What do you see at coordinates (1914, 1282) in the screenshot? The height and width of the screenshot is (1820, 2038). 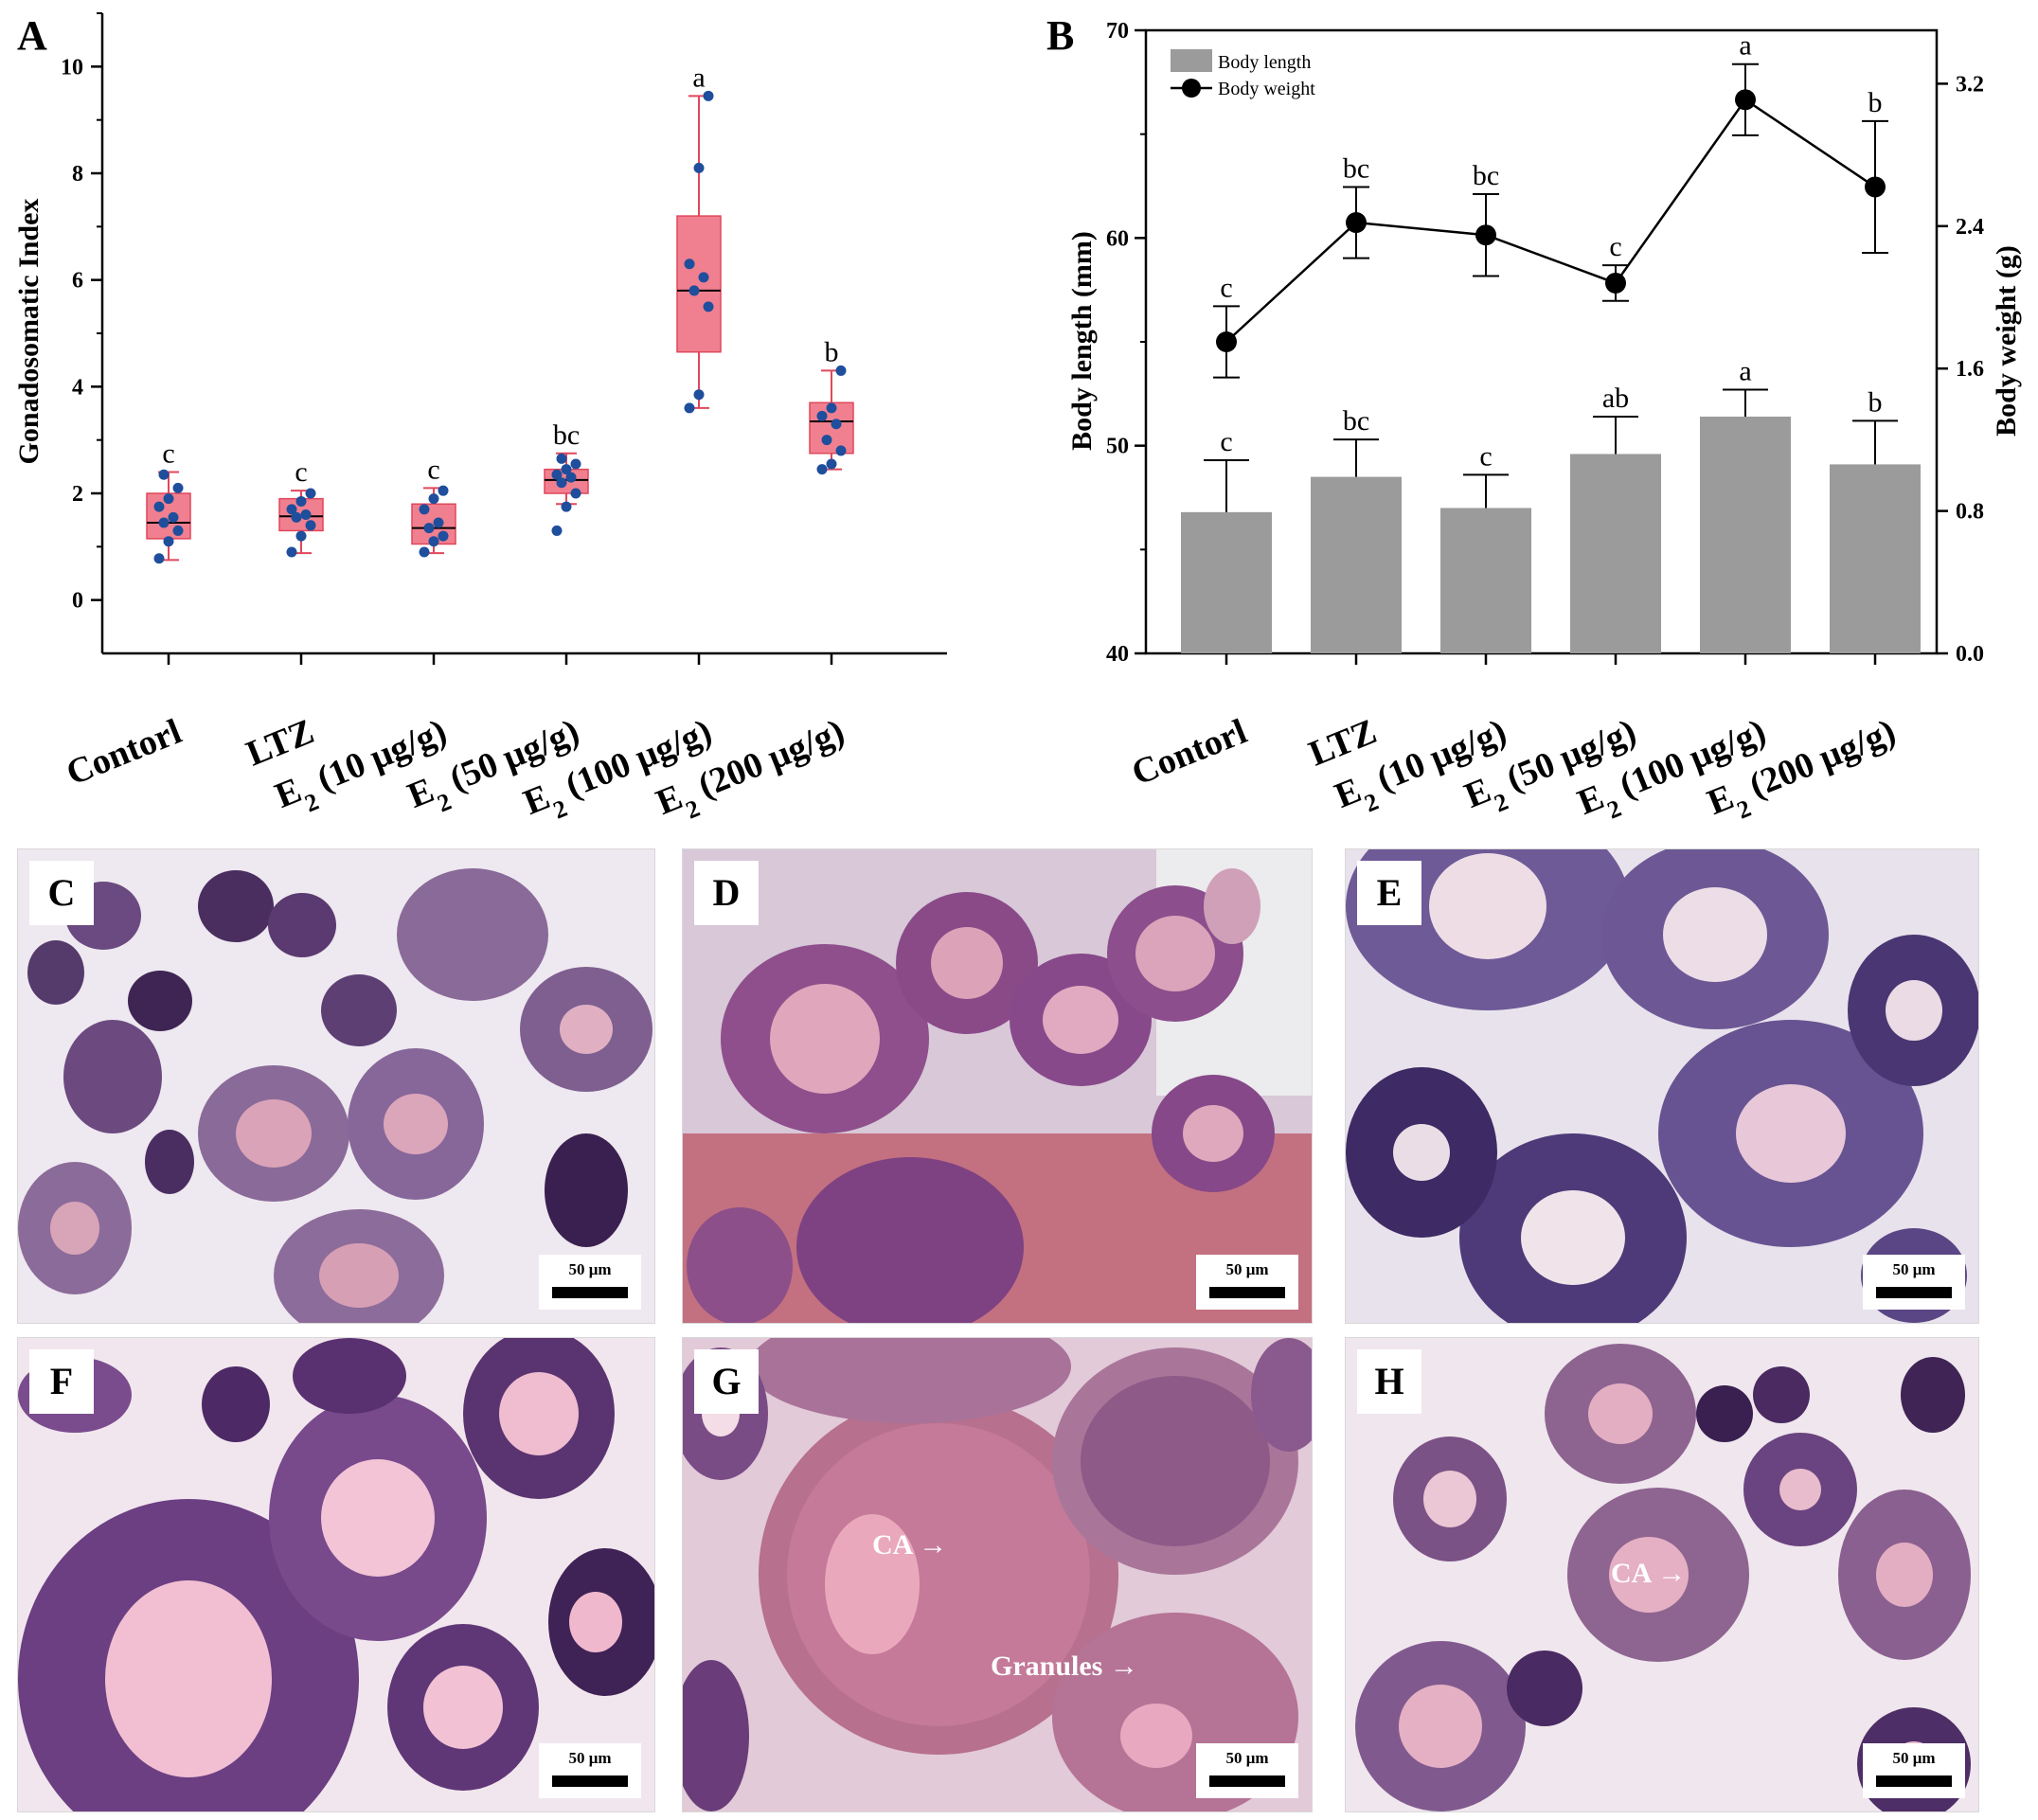 I see `micrograph-e-scalebar: 50 μm` at bounding box center [1914, 1282].